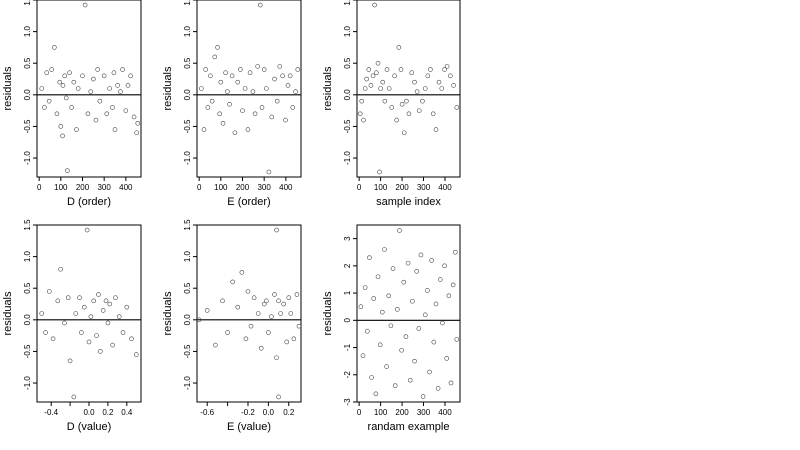  I want to click on x-axis-label: randam example, so click(409, 427).